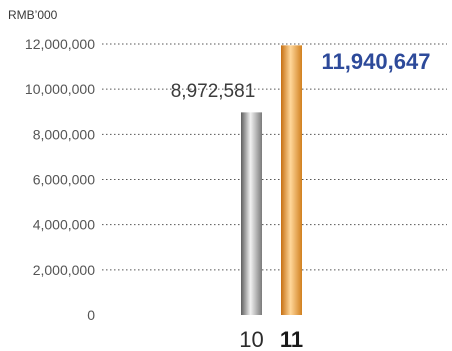 The image size is (452, 351). Describe the element at coordinates (271, 339) in the screenshot. I see `x-axis-tick-labels: 10 11` at that location.